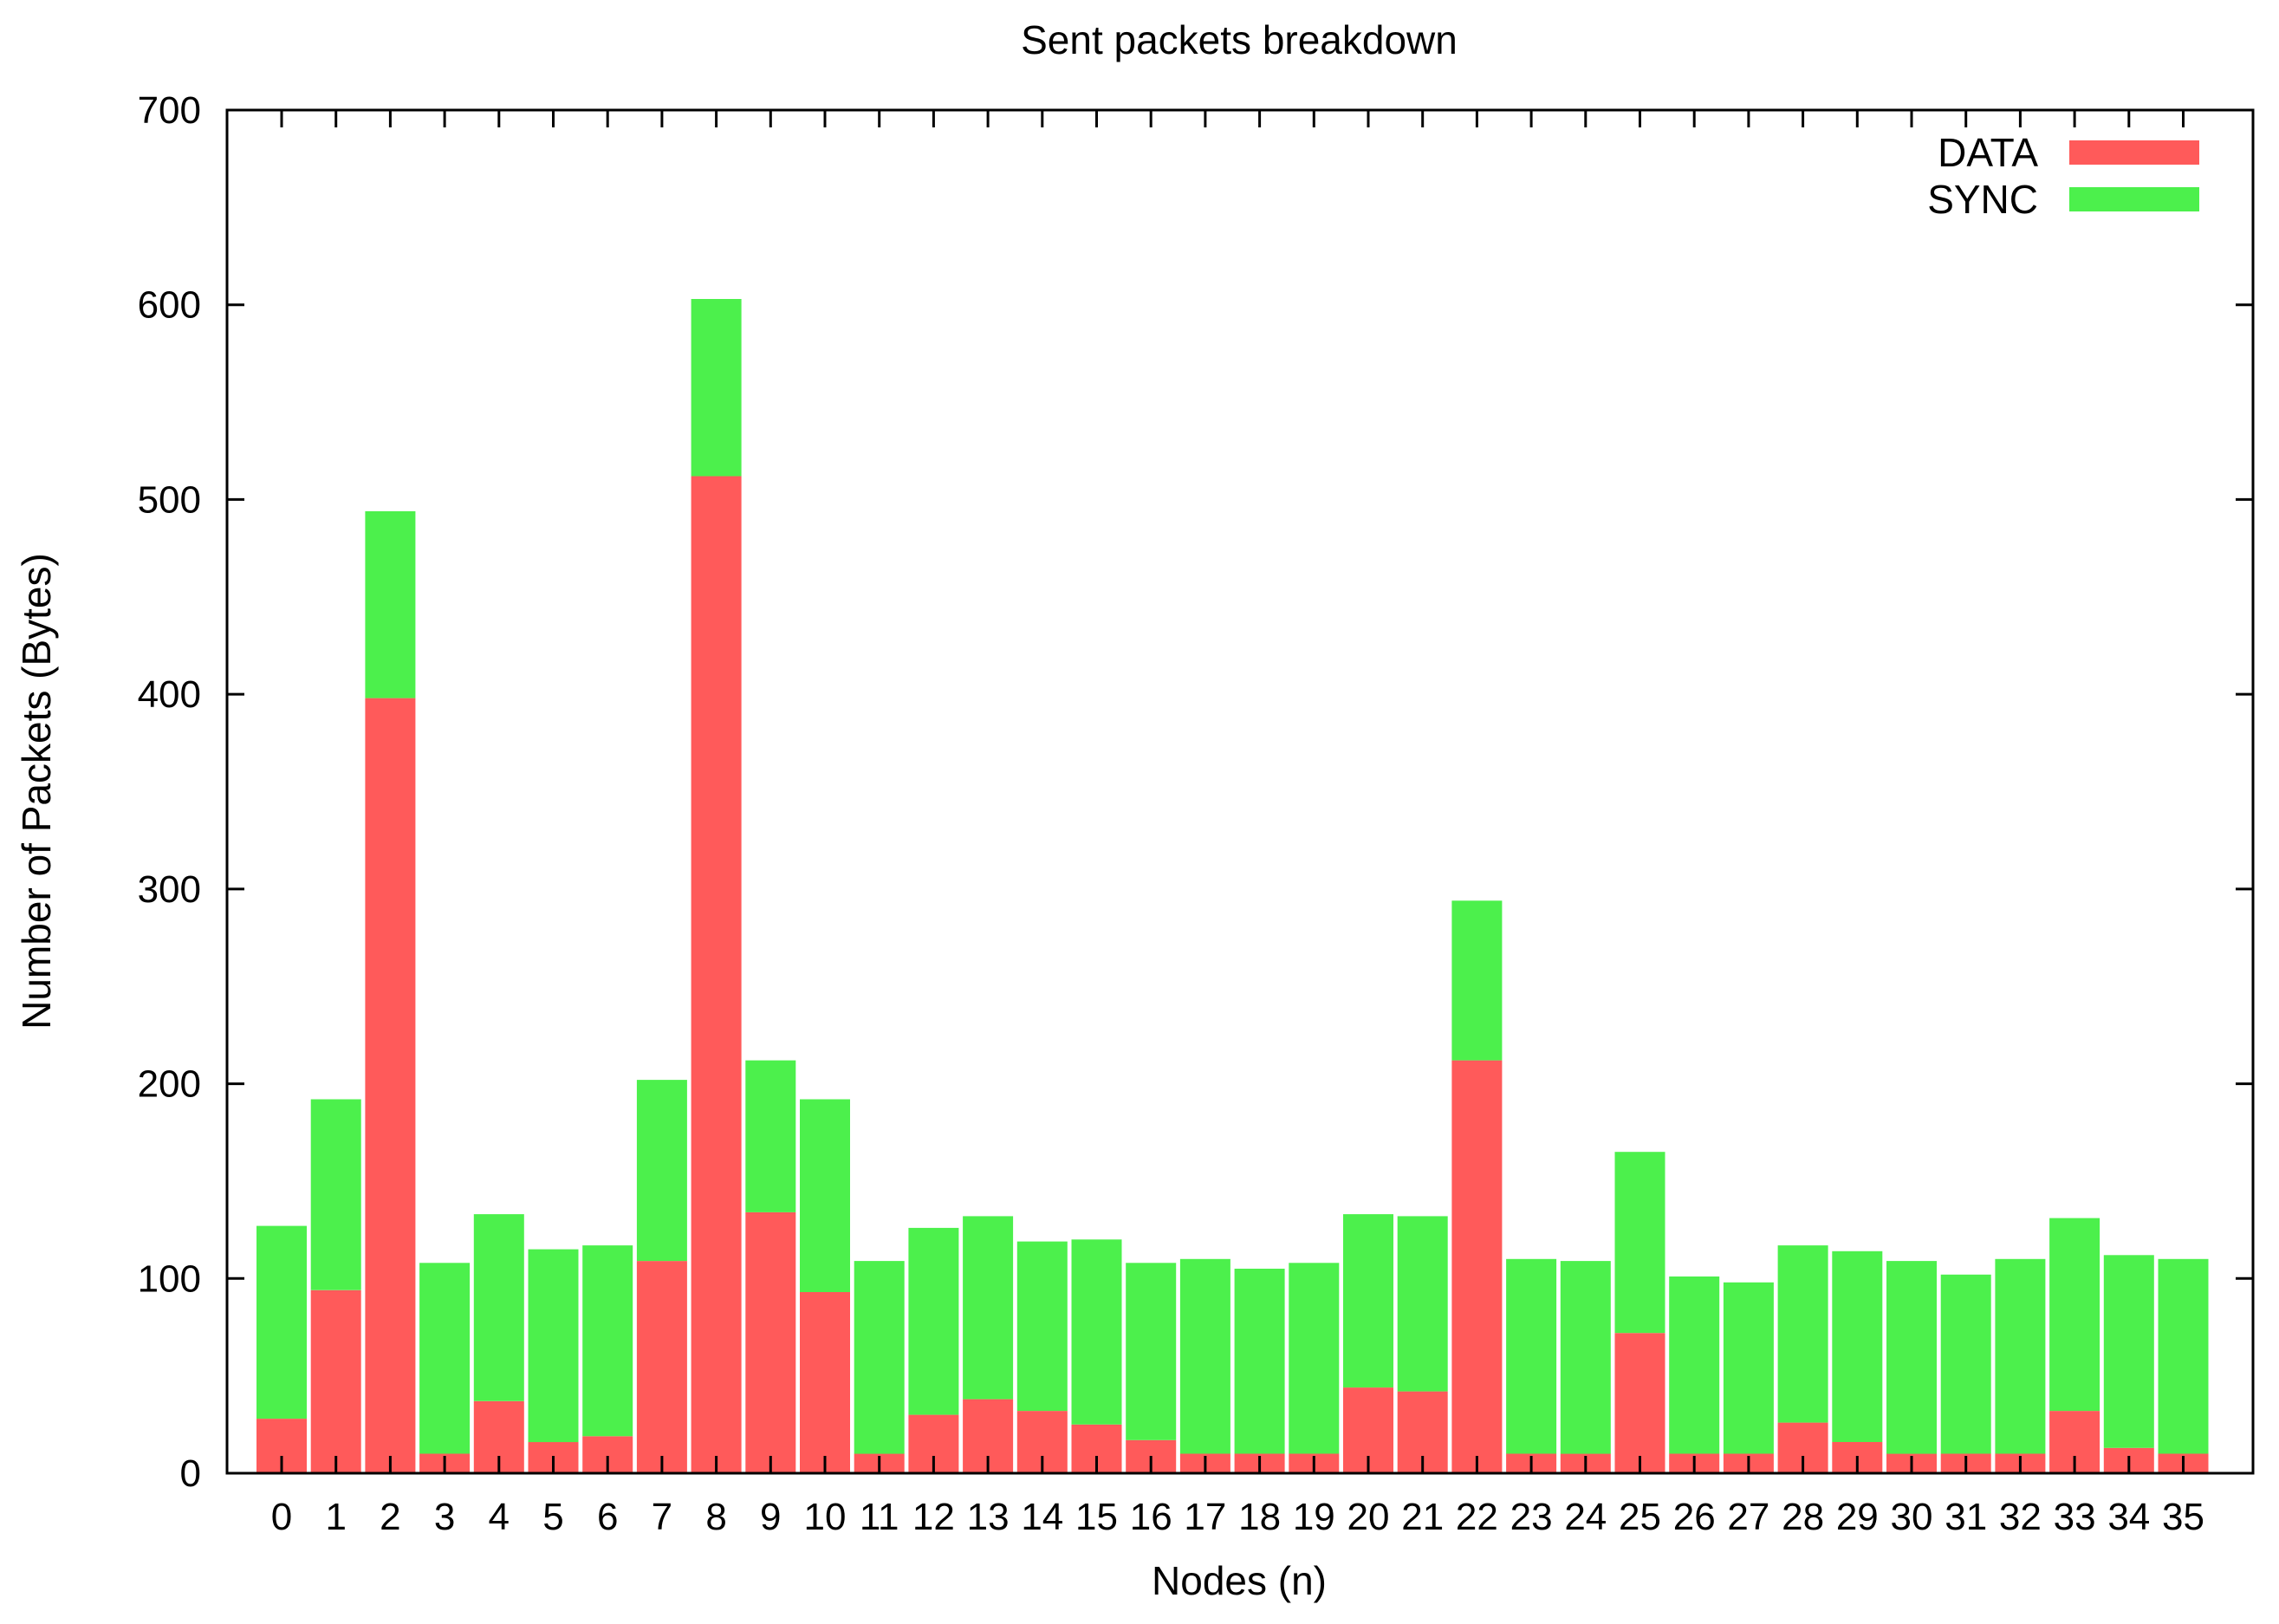 Image resolution: width=2279 pixels, height=1624 pixels. I want to click on x-tick-label: 5, so click(552, 1517).